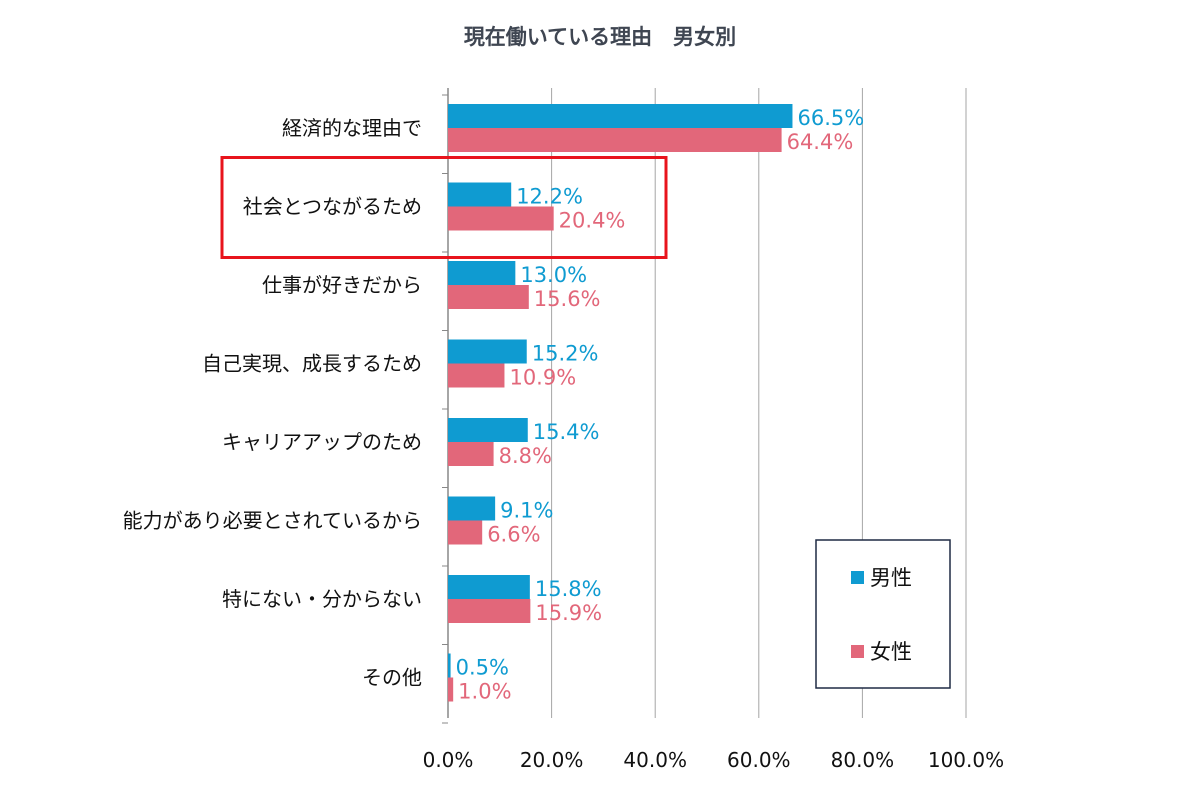 The width and height of the screenshot is (1200, 800). I want to click on highlight-box-rect, so click(444, 207).